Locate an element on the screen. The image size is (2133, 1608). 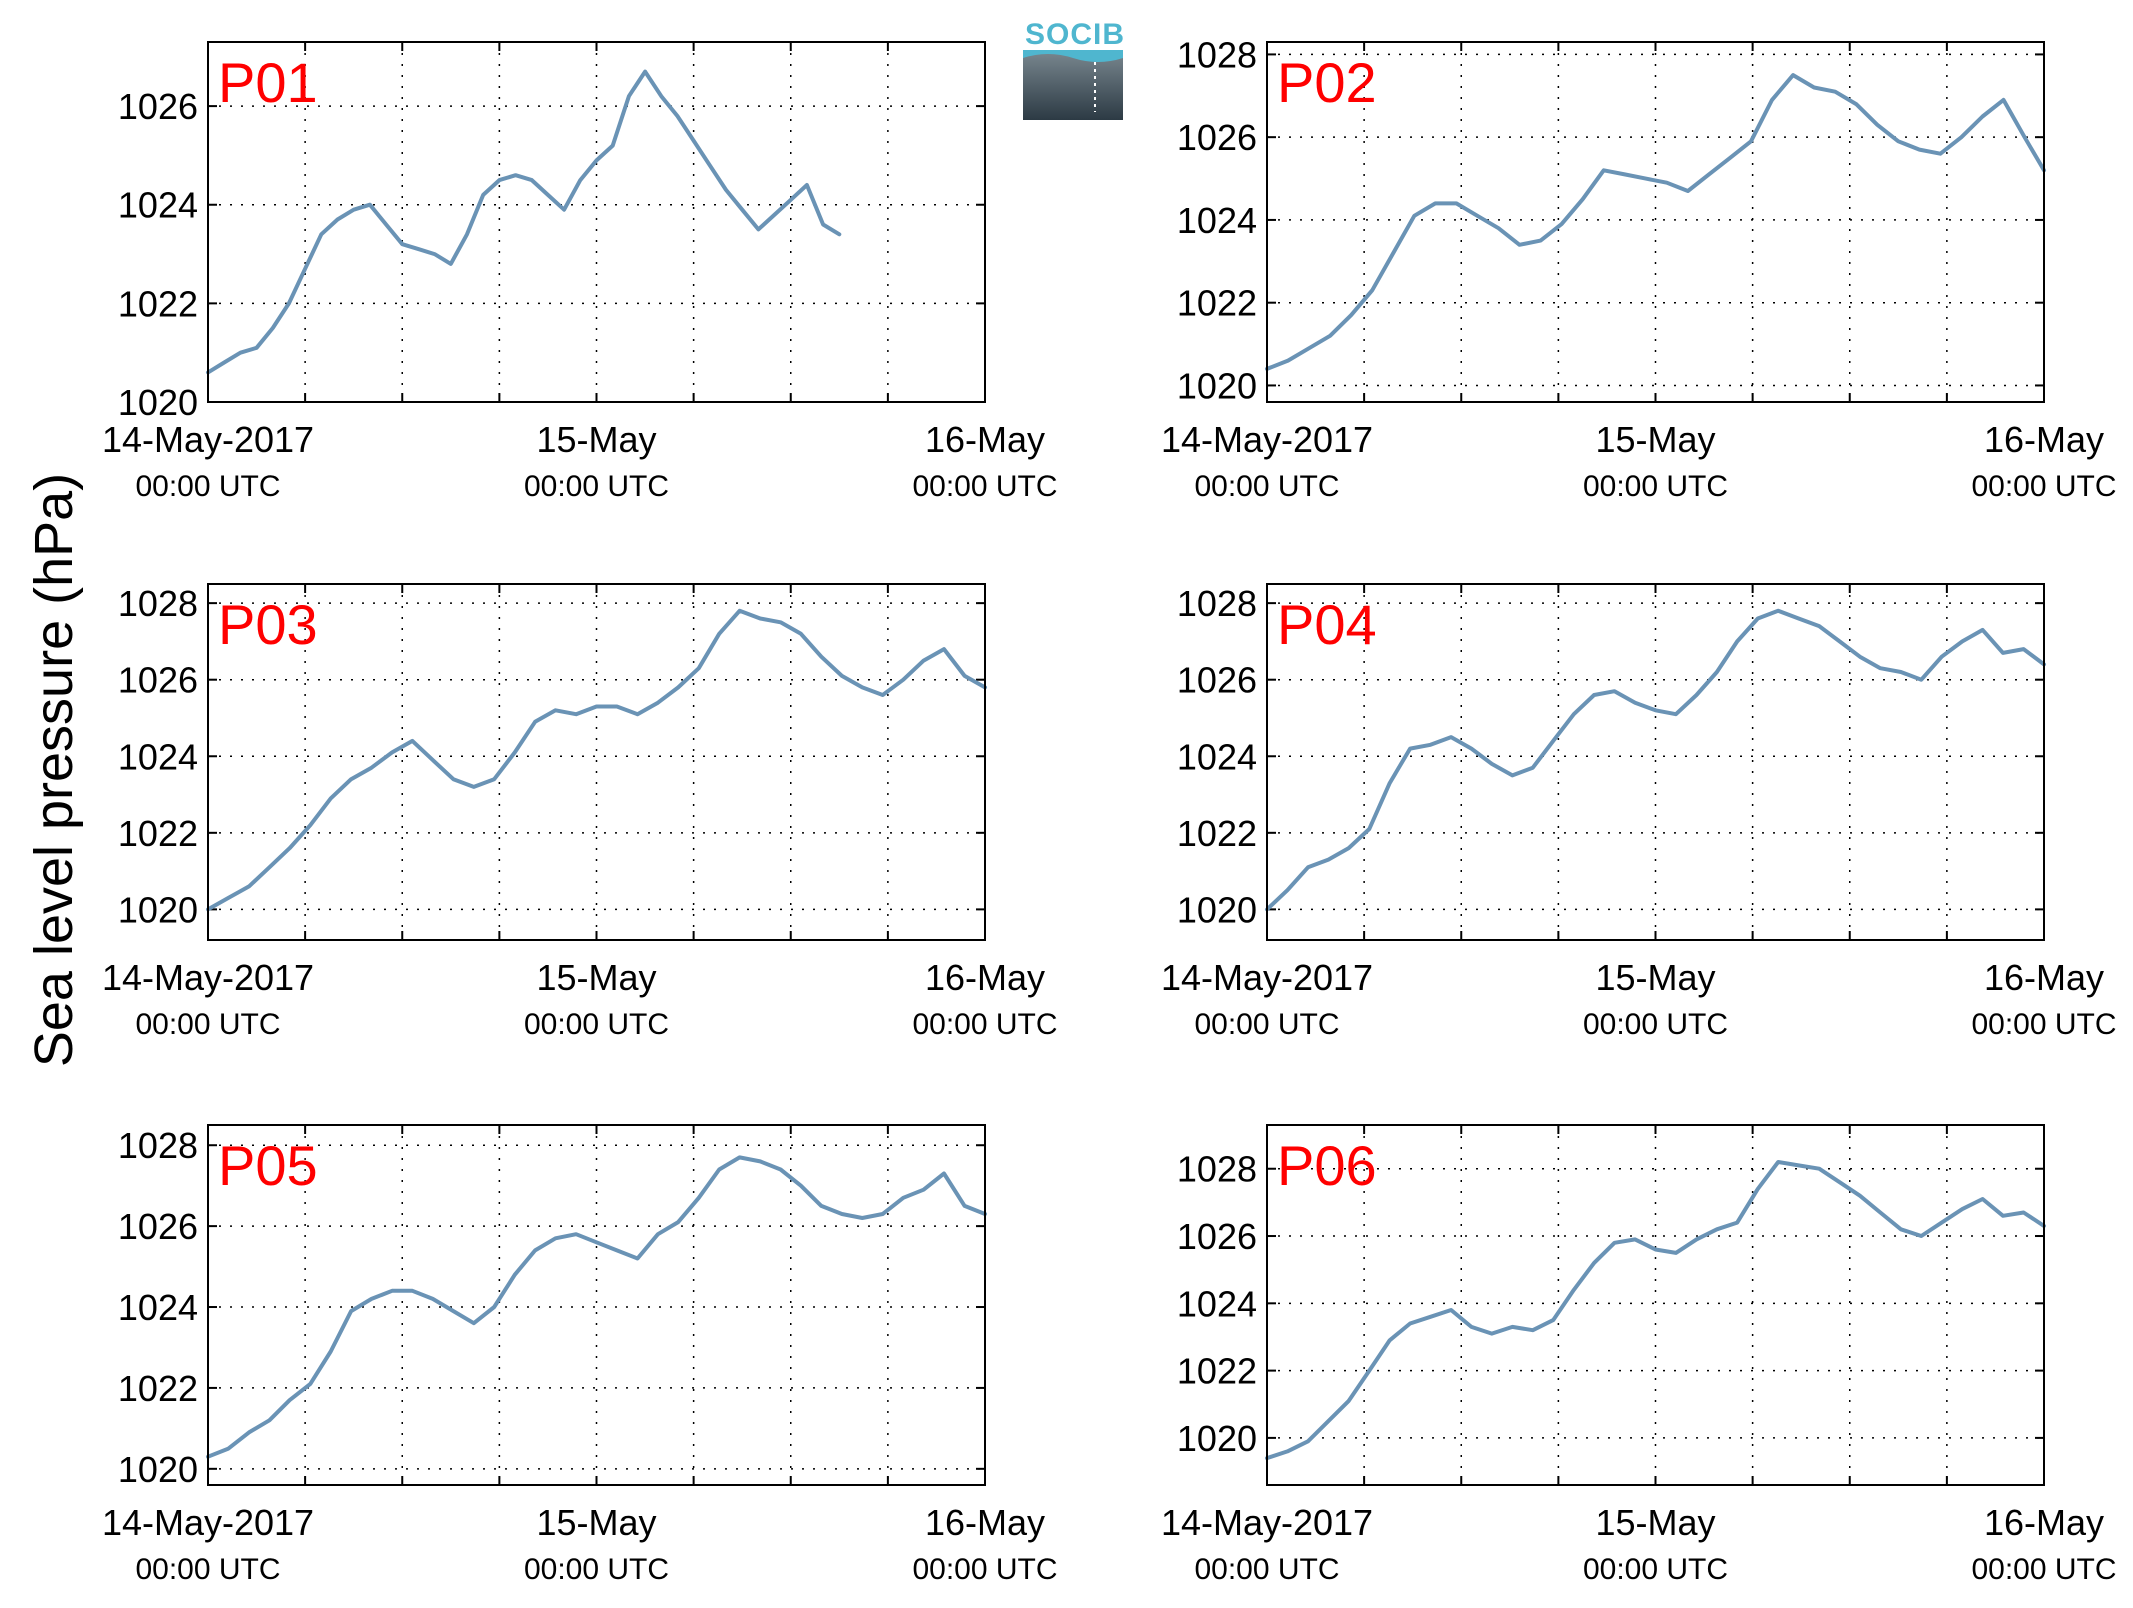
socib-logo: SOCIB is located at coordinates (1074, 69).